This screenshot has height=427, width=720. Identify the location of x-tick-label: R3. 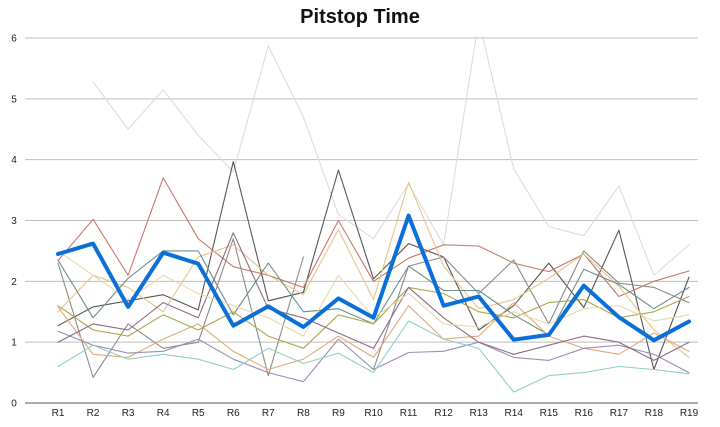
(128, 413).